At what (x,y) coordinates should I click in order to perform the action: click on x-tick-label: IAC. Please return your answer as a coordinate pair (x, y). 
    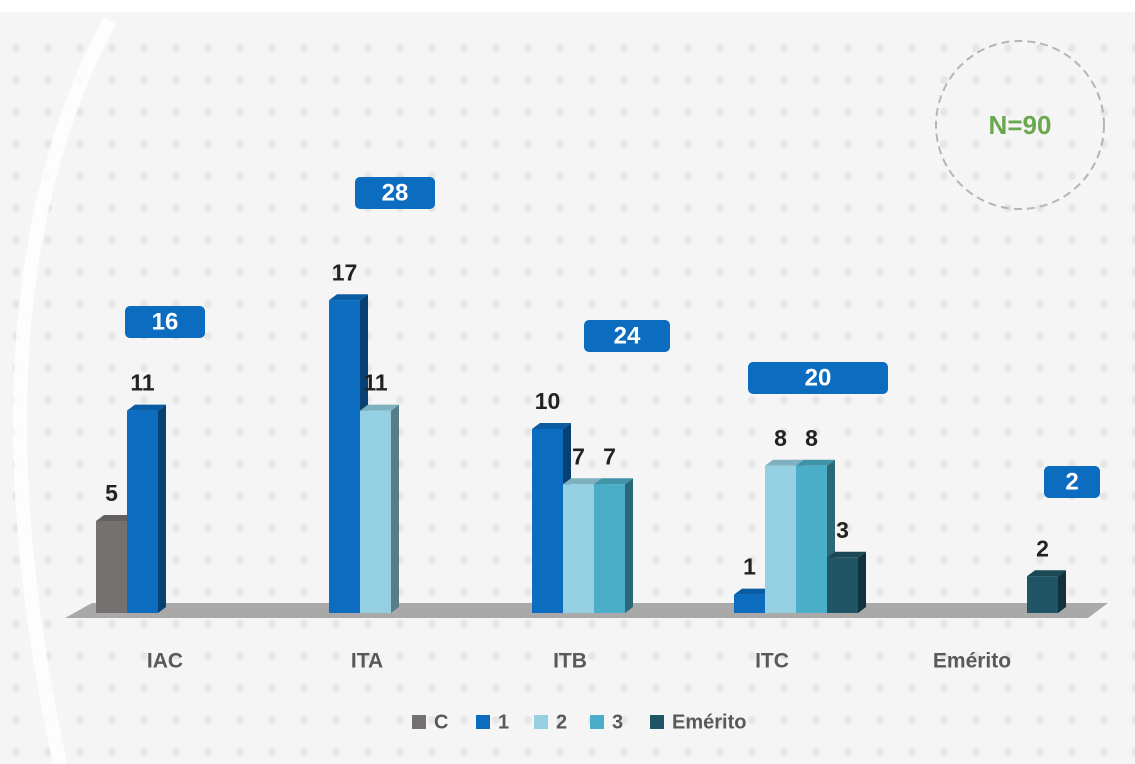
    Looking at the image, I should click on (165, 661).